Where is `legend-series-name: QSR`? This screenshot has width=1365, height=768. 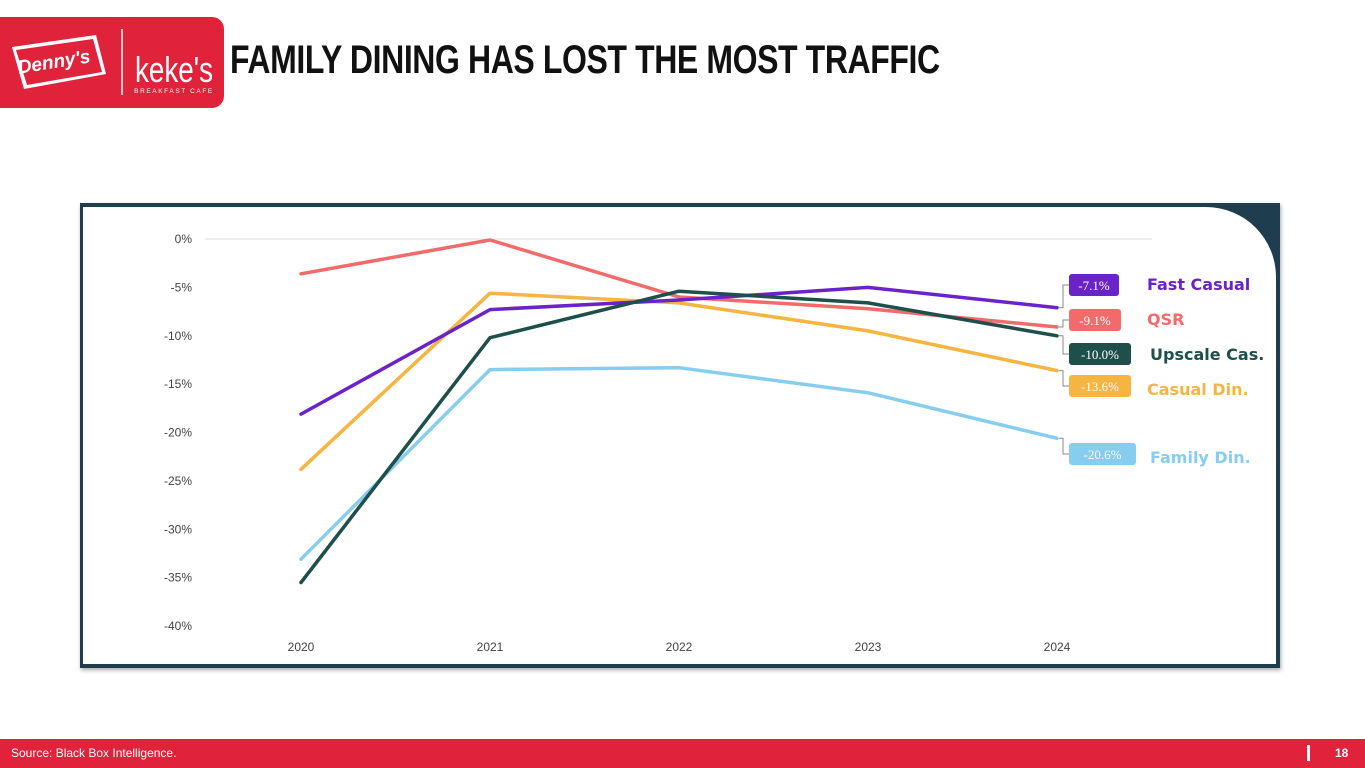
legend-series-name: QSR is located at coordinates (1165, 319).